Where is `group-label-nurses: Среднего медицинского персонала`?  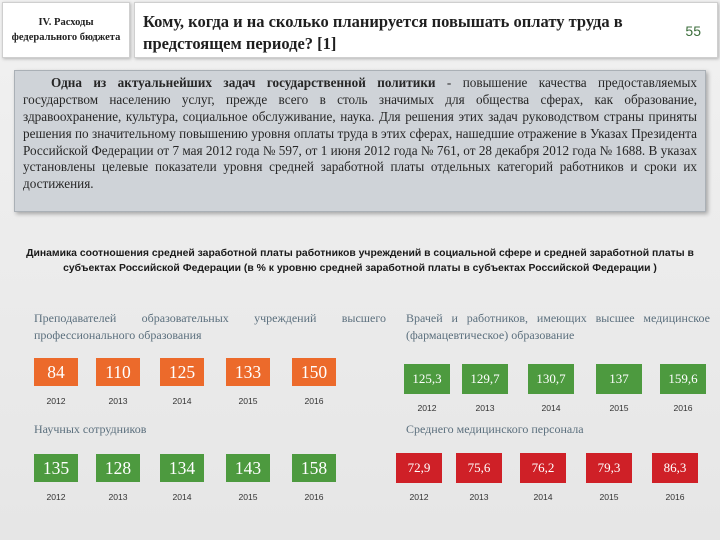 group-label-nurses: Среднего медицинского персонала is located at coordinates (495, 429).